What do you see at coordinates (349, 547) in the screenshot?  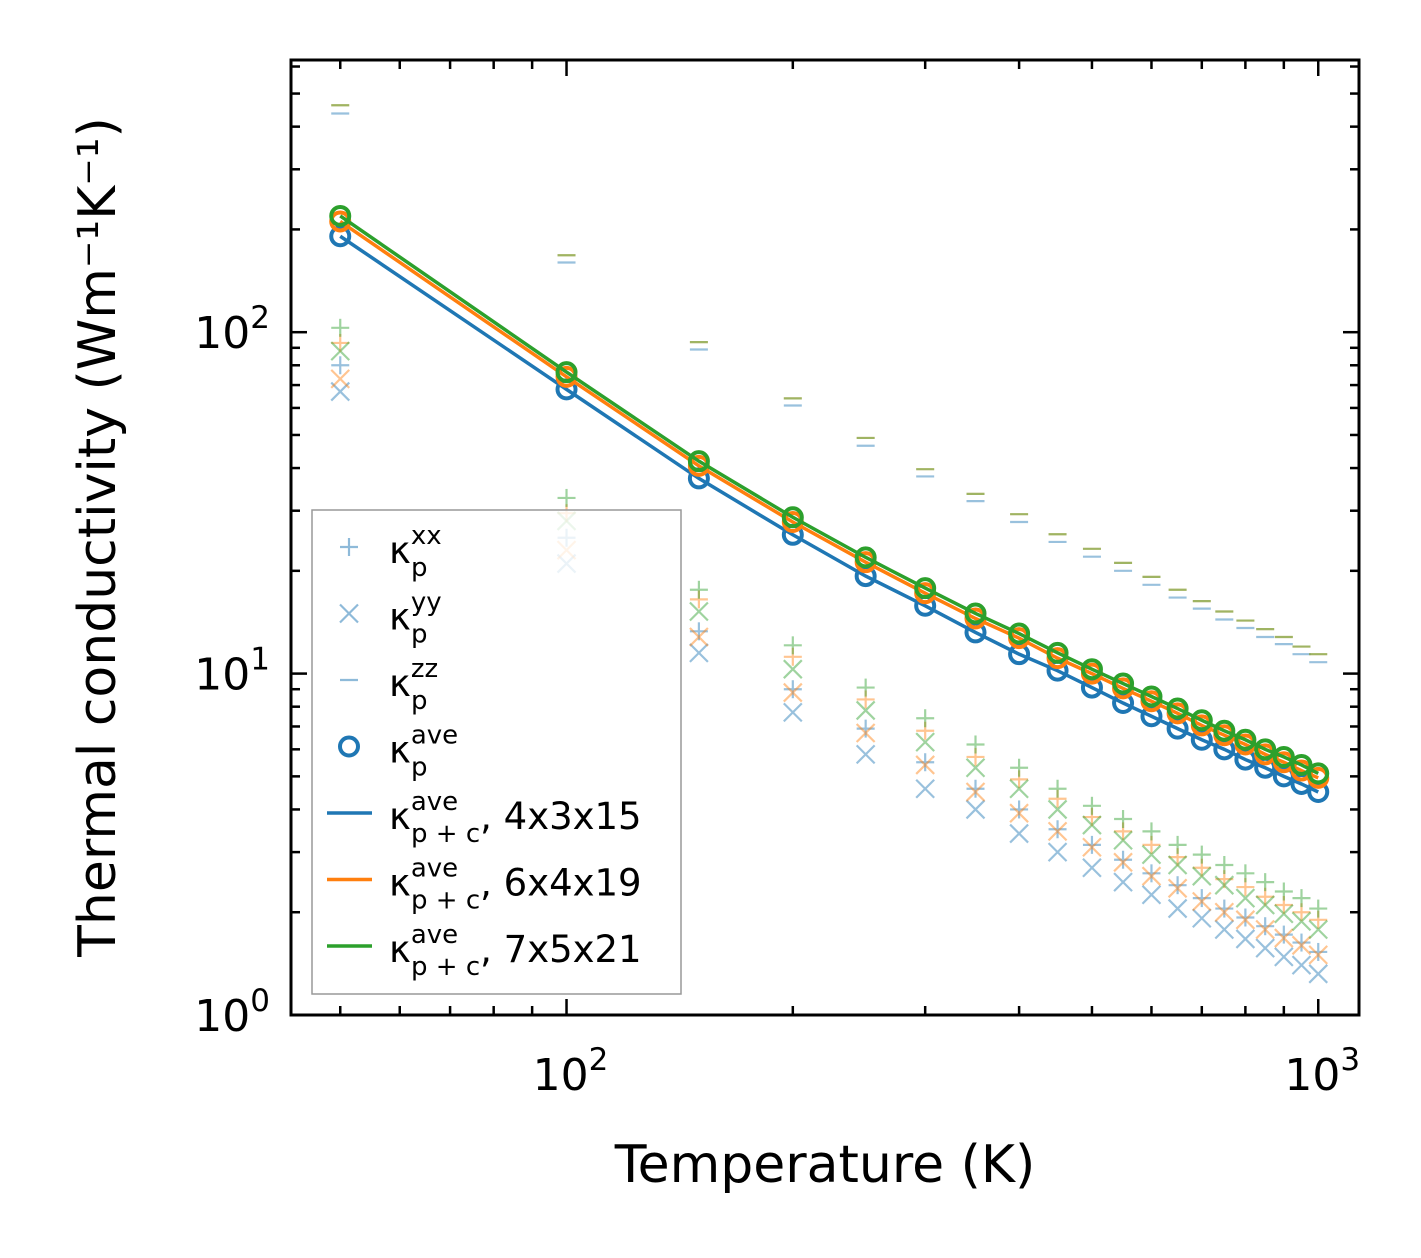 I see `legend-marker-plus` at bounding box center [349, 547].